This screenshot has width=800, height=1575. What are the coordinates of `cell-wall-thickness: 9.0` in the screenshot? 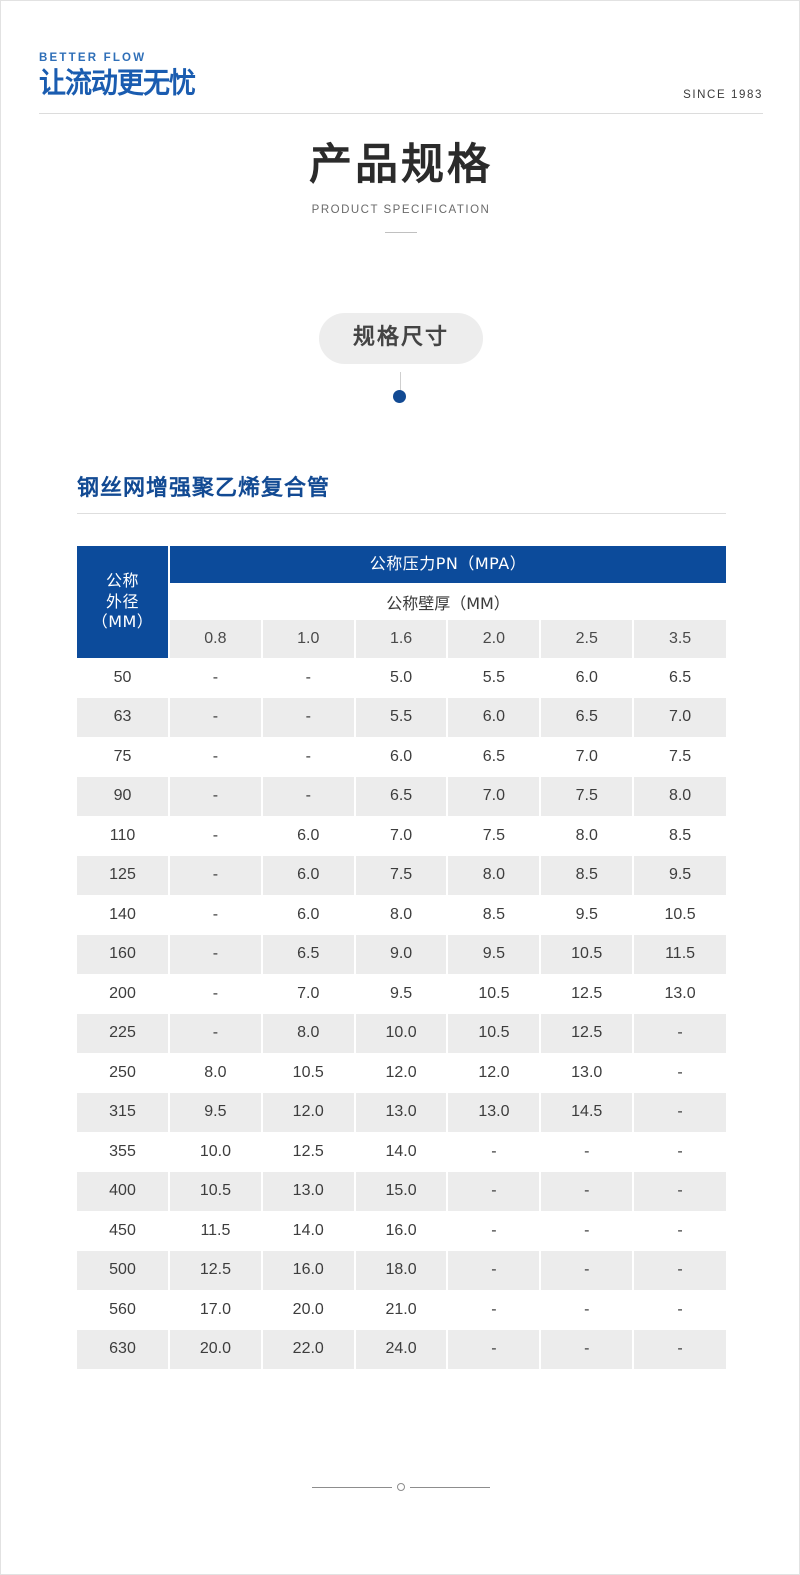 It's located at (401, 954).